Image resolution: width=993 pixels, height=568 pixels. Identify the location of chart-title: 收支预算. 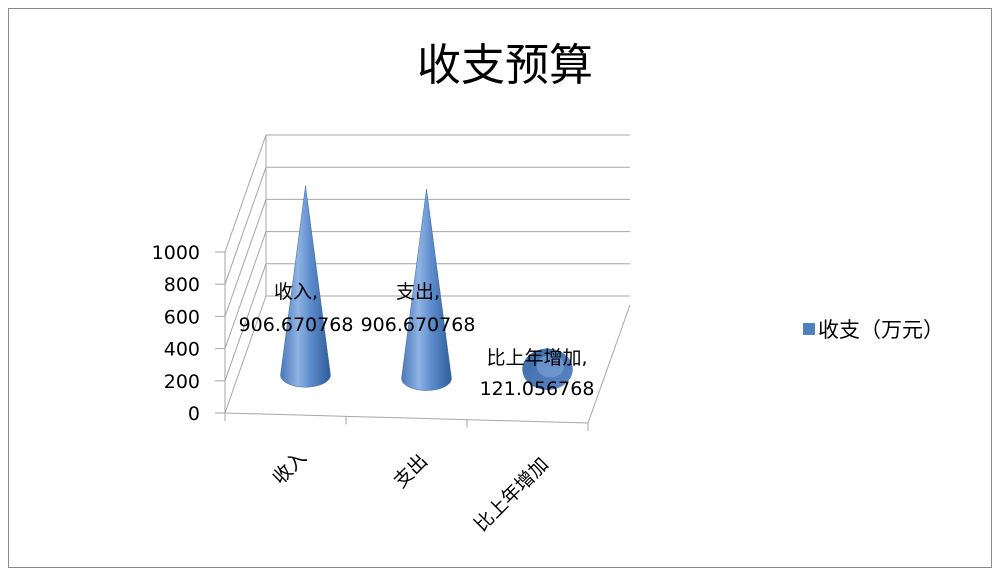
(505, 65).